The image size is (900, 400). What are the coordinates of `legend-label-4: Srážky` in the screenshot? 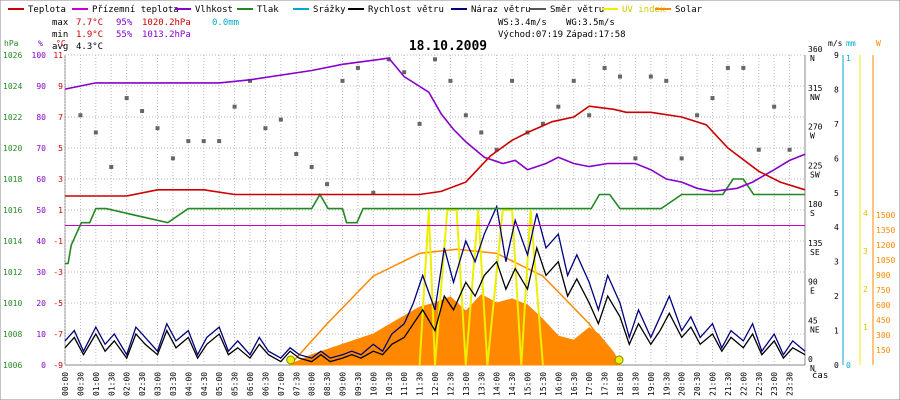 It's located at (329, 10).